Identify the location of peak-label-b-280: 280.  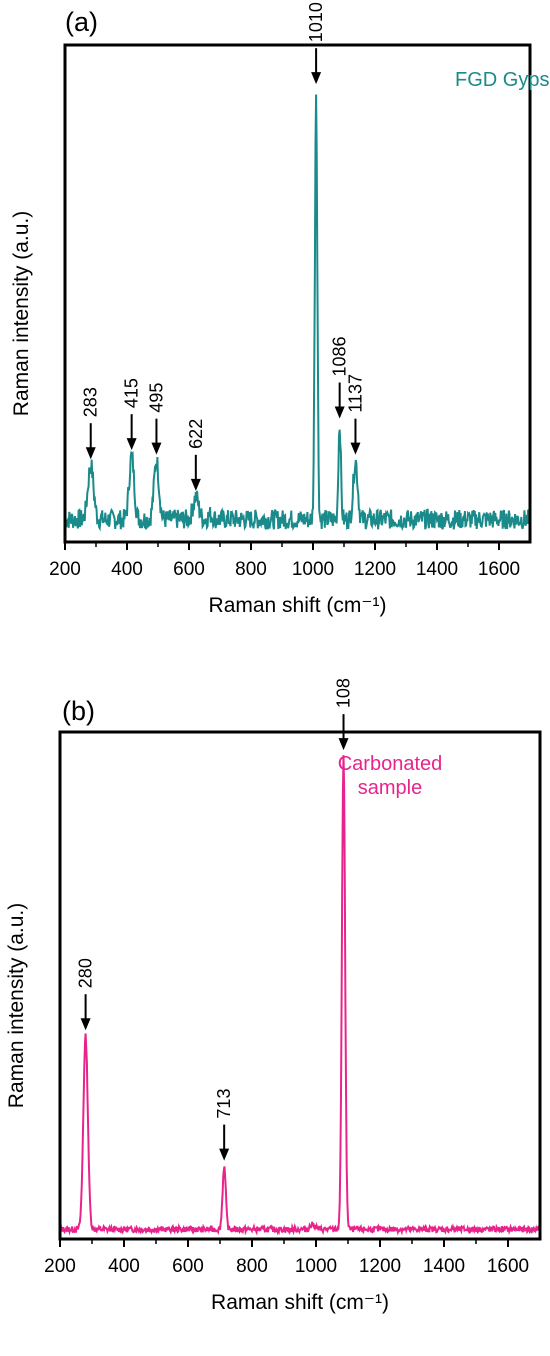
(86, 973).